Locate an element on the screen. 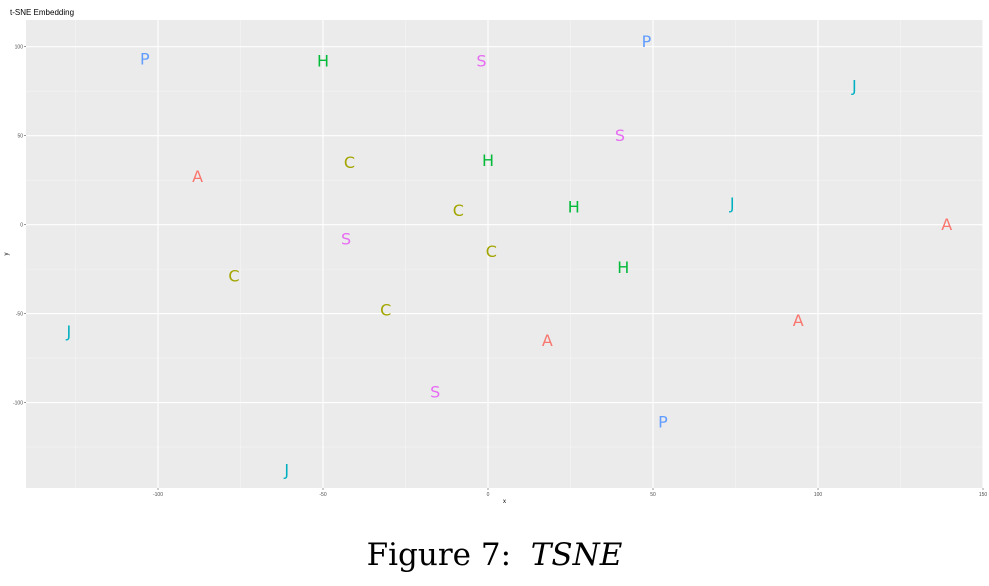 Image resolution: width=989 pixels, height=586 pixels. x-tick-label: 150 is located at coordinates (983, 495).